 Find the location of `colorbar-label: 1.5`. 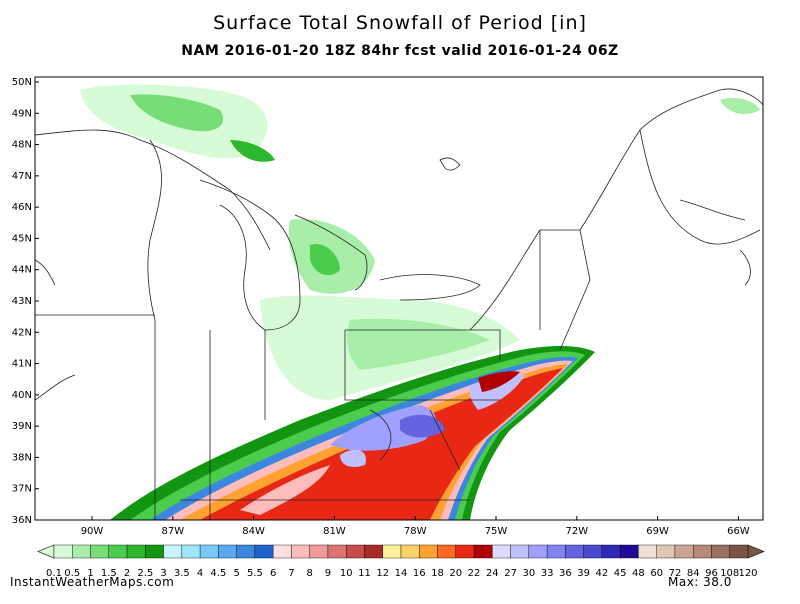

colorbar-label: 1.5 is located at coordinates (109, 573).